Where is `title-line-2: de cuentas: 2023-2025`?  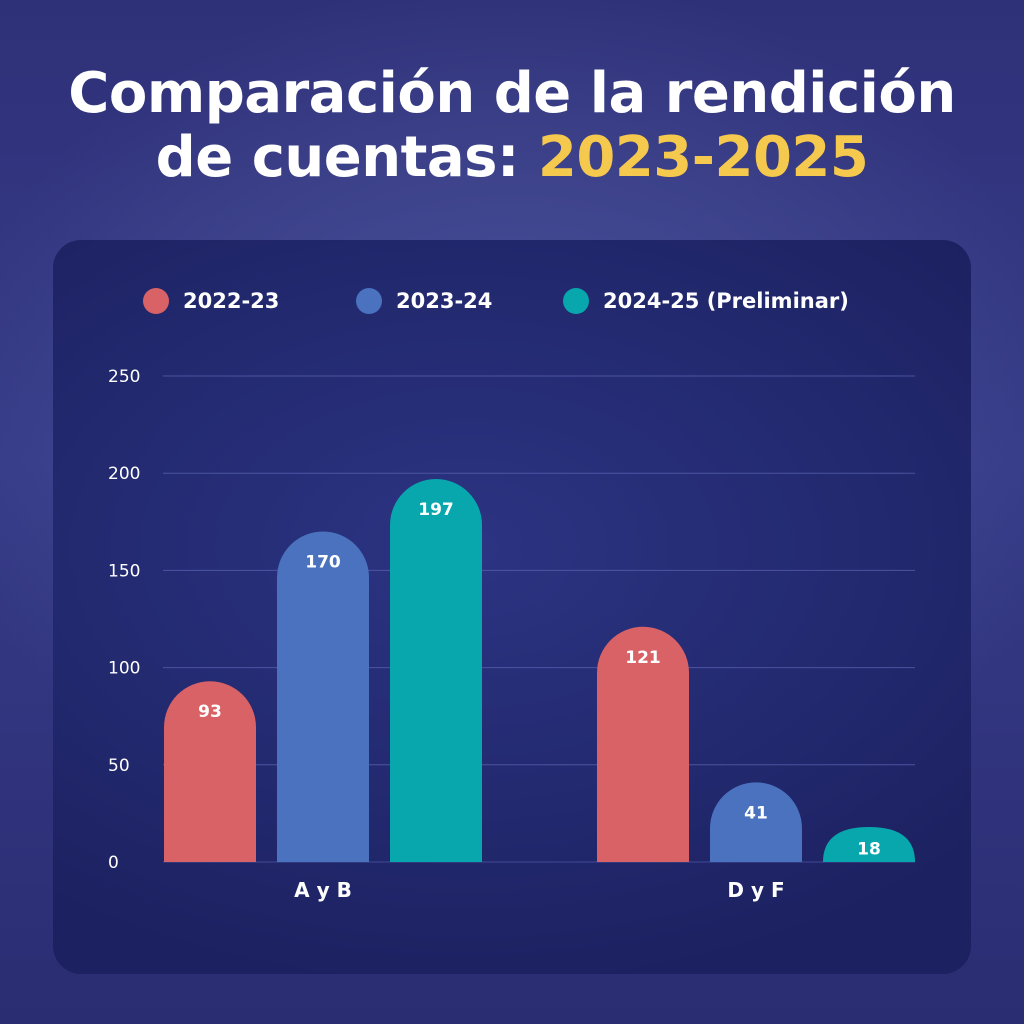
title-line-2: de cuentas: 2023-2025 is located at coordinates (512, 158).